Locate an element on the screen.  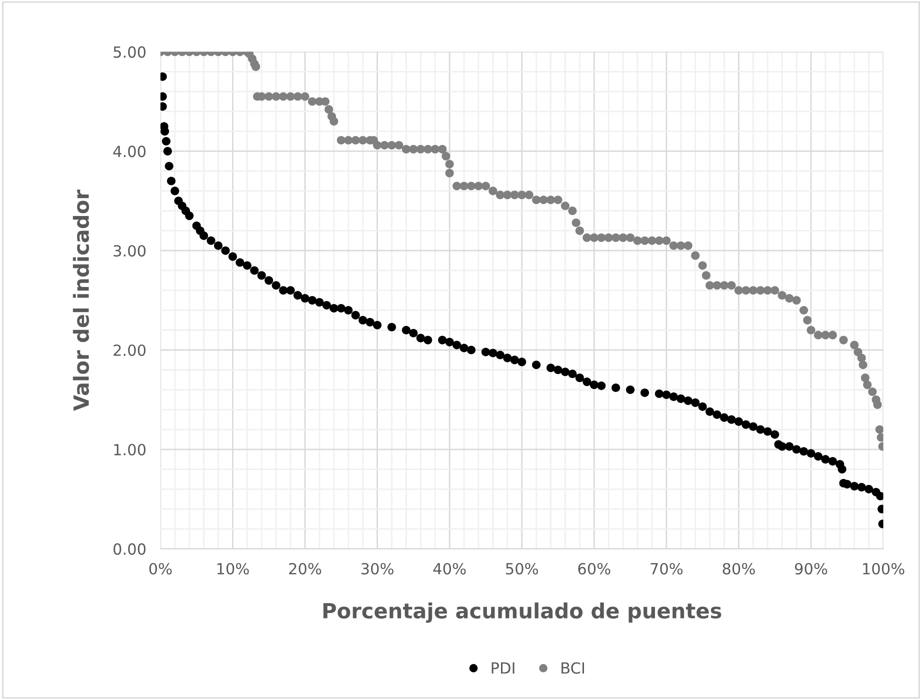
x-tick-label: 30% is located at coordinates (377, 568).